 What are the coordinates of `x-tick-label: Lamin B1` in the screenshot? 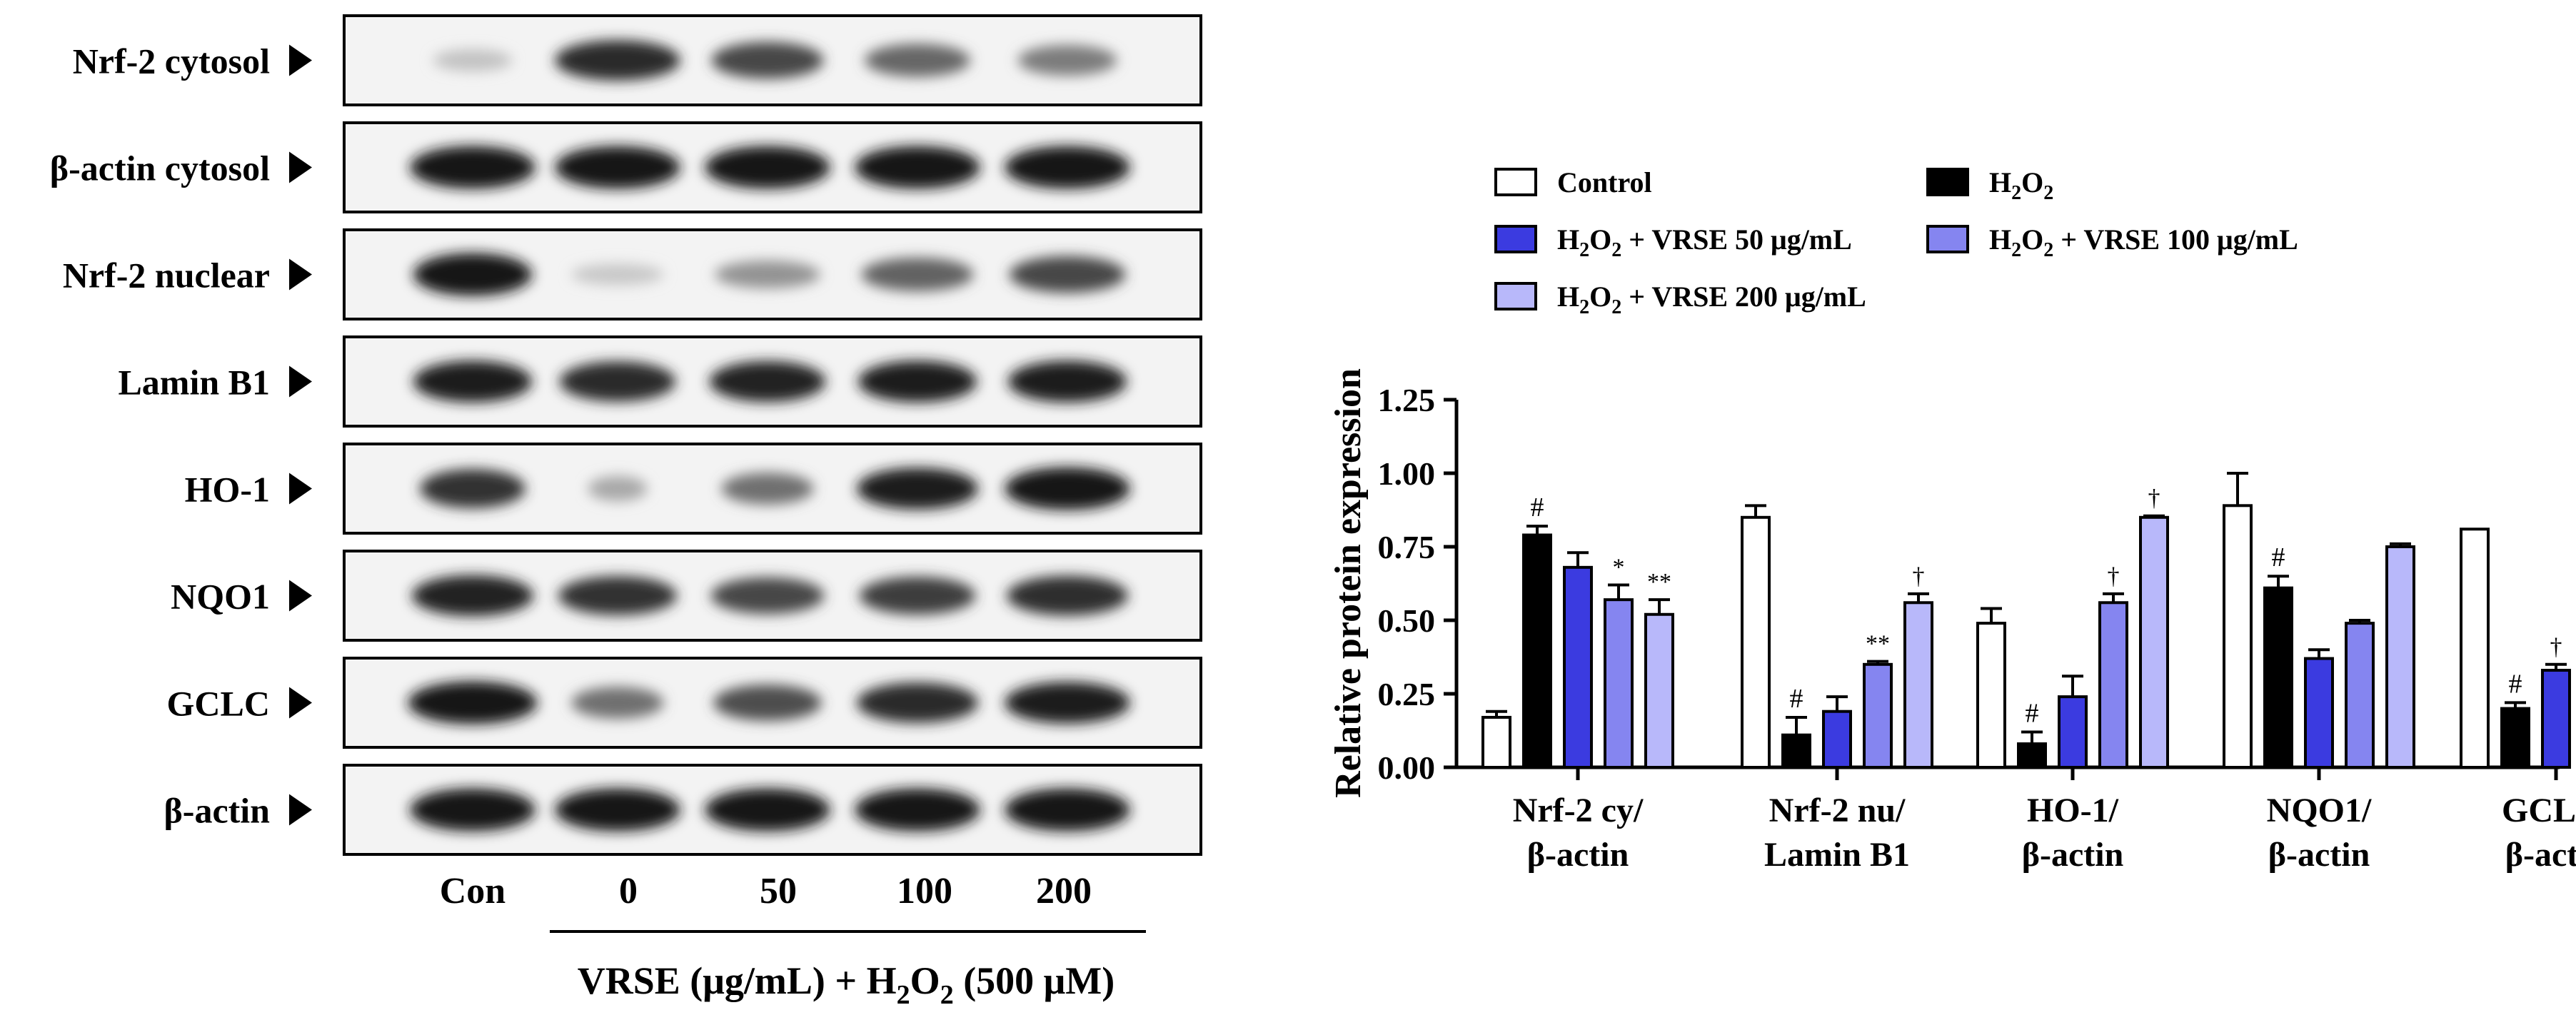 It's located at (1837, 855).